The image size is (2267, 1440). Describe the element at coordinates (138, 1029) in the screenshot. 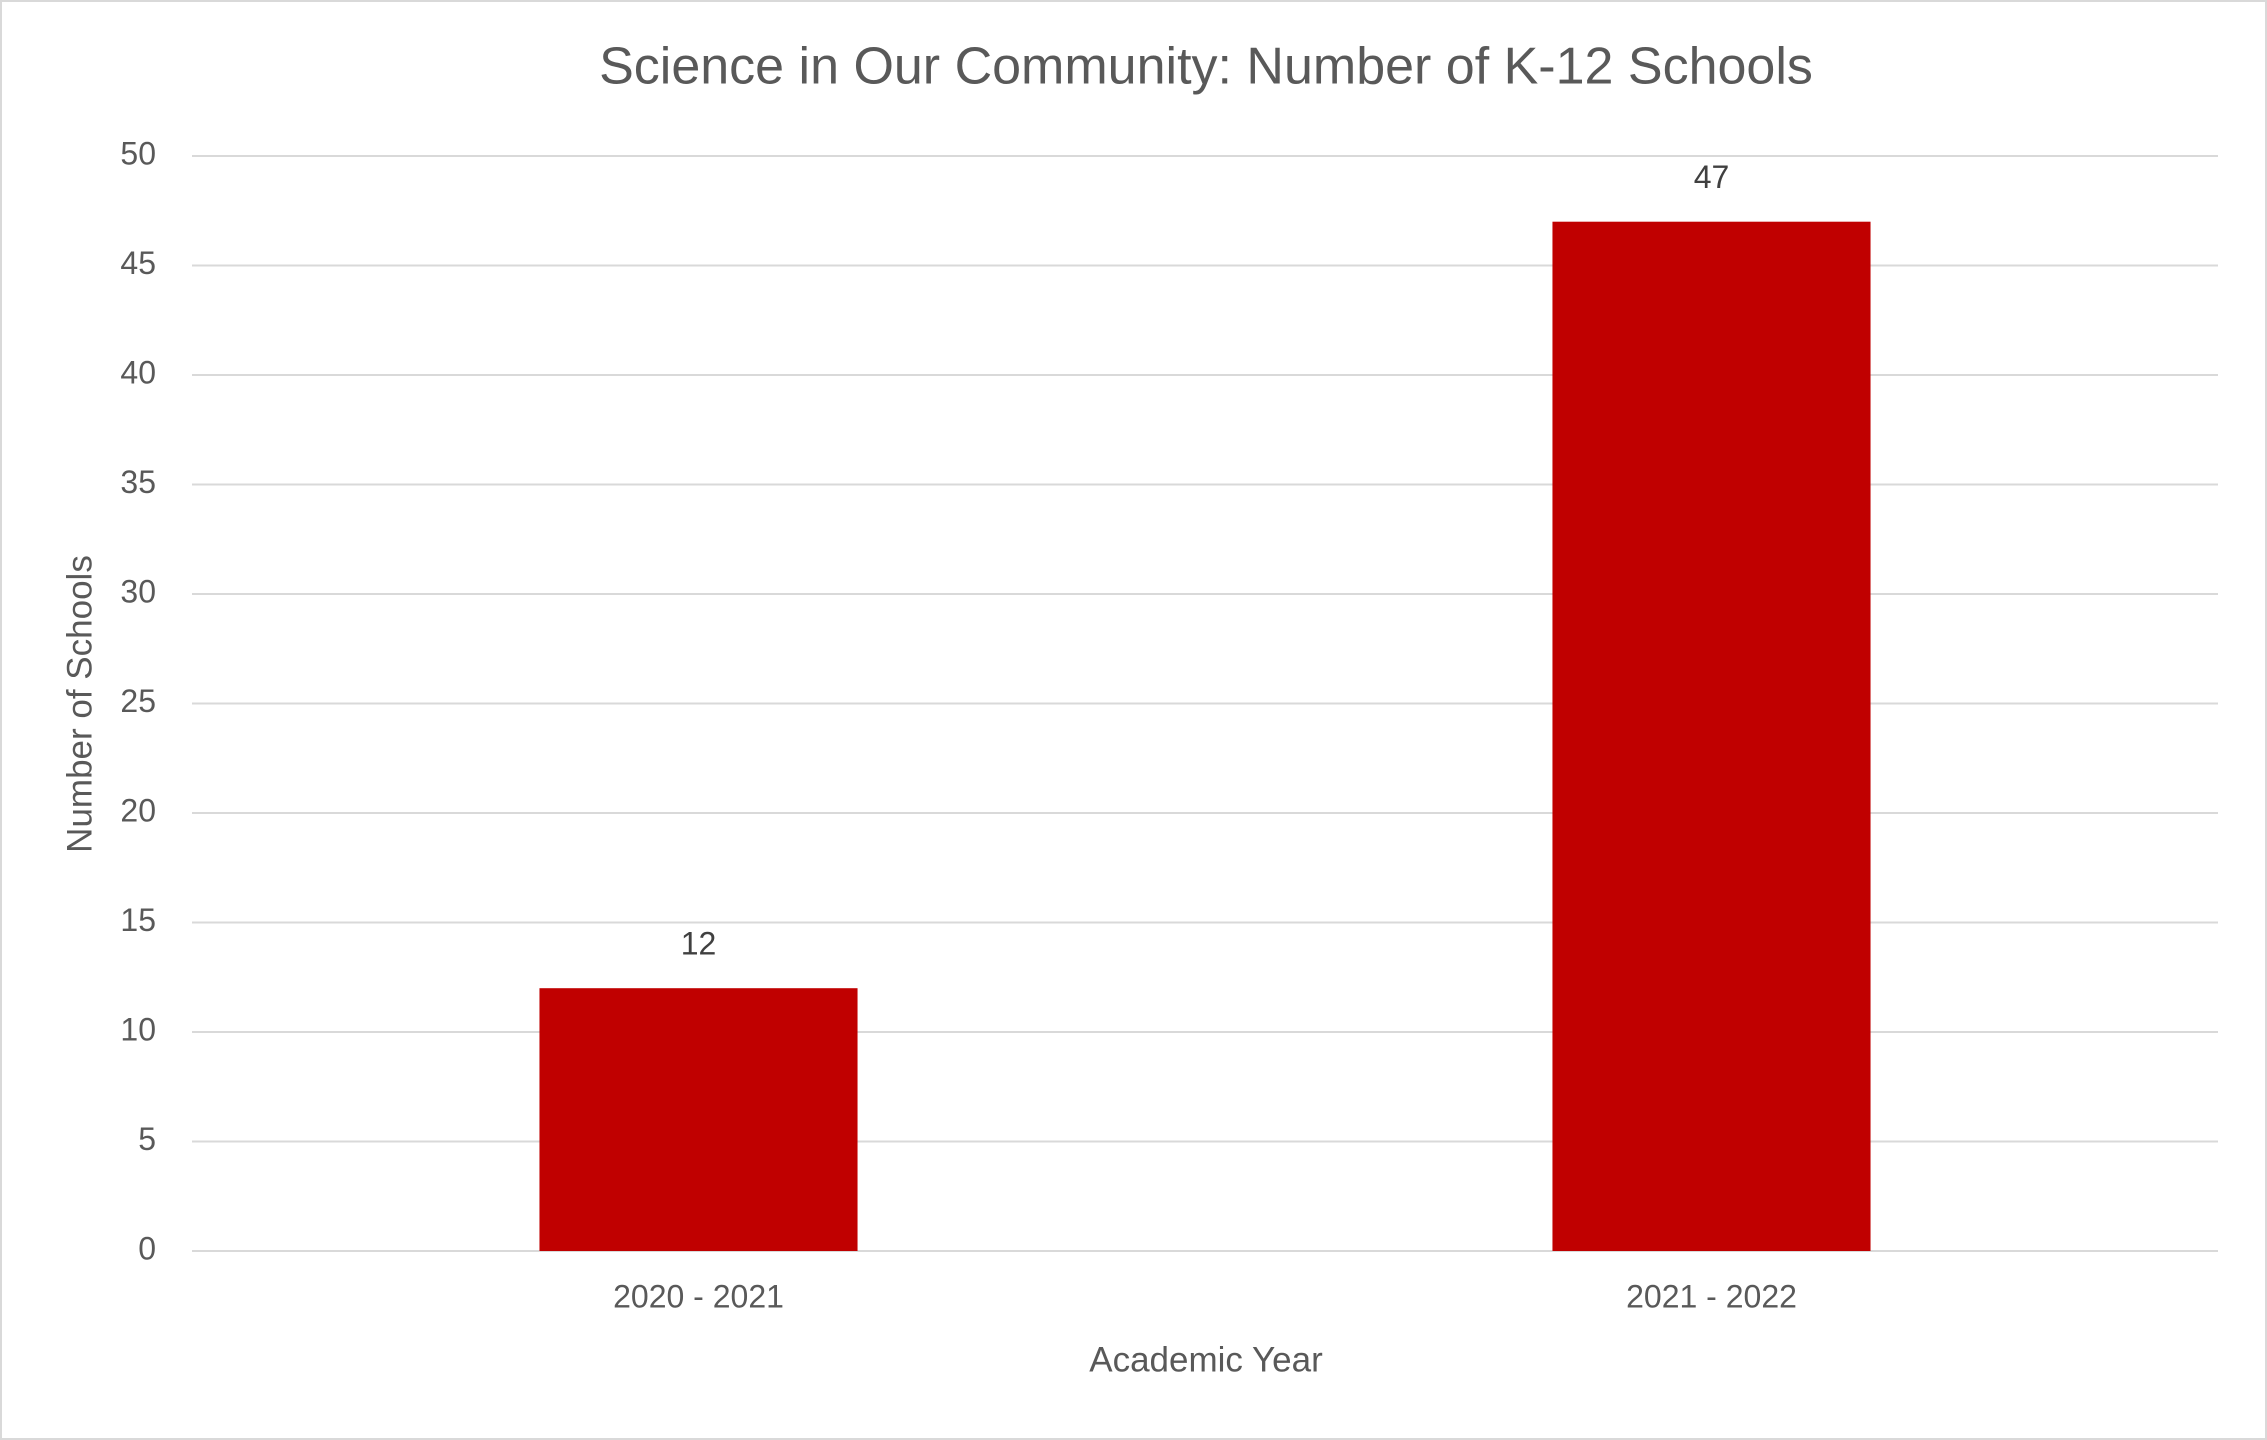

I see `y-tick-label: 10` at that location.